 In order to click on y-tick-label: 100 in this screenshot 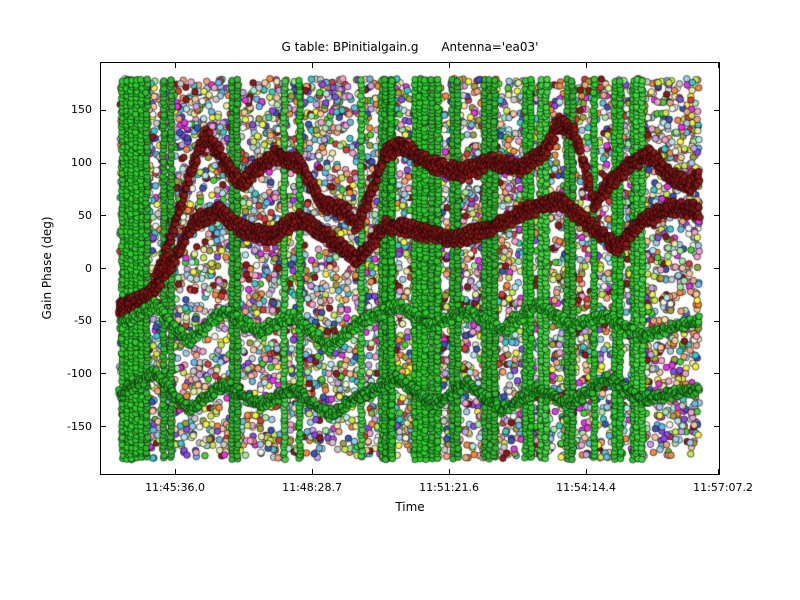, I will do `click(81, 163)`.